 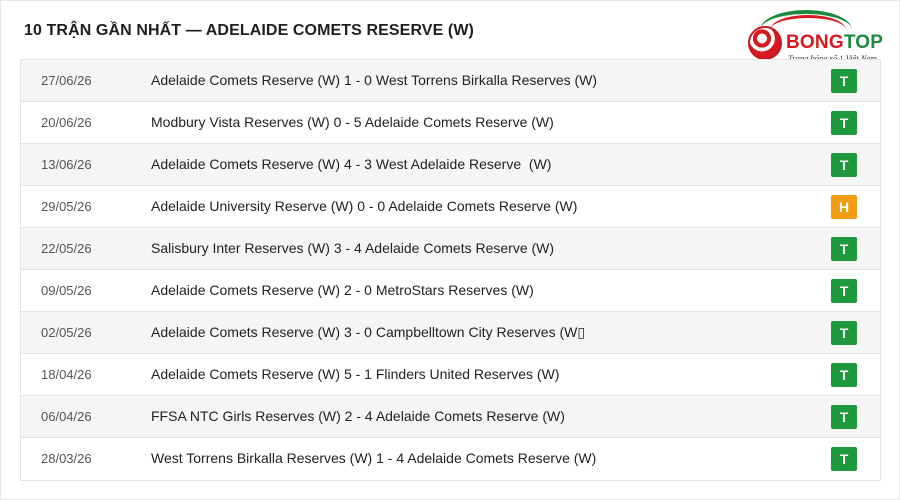 I want to click on logo-brand: BONGTOP, so click(x=834, y=43).